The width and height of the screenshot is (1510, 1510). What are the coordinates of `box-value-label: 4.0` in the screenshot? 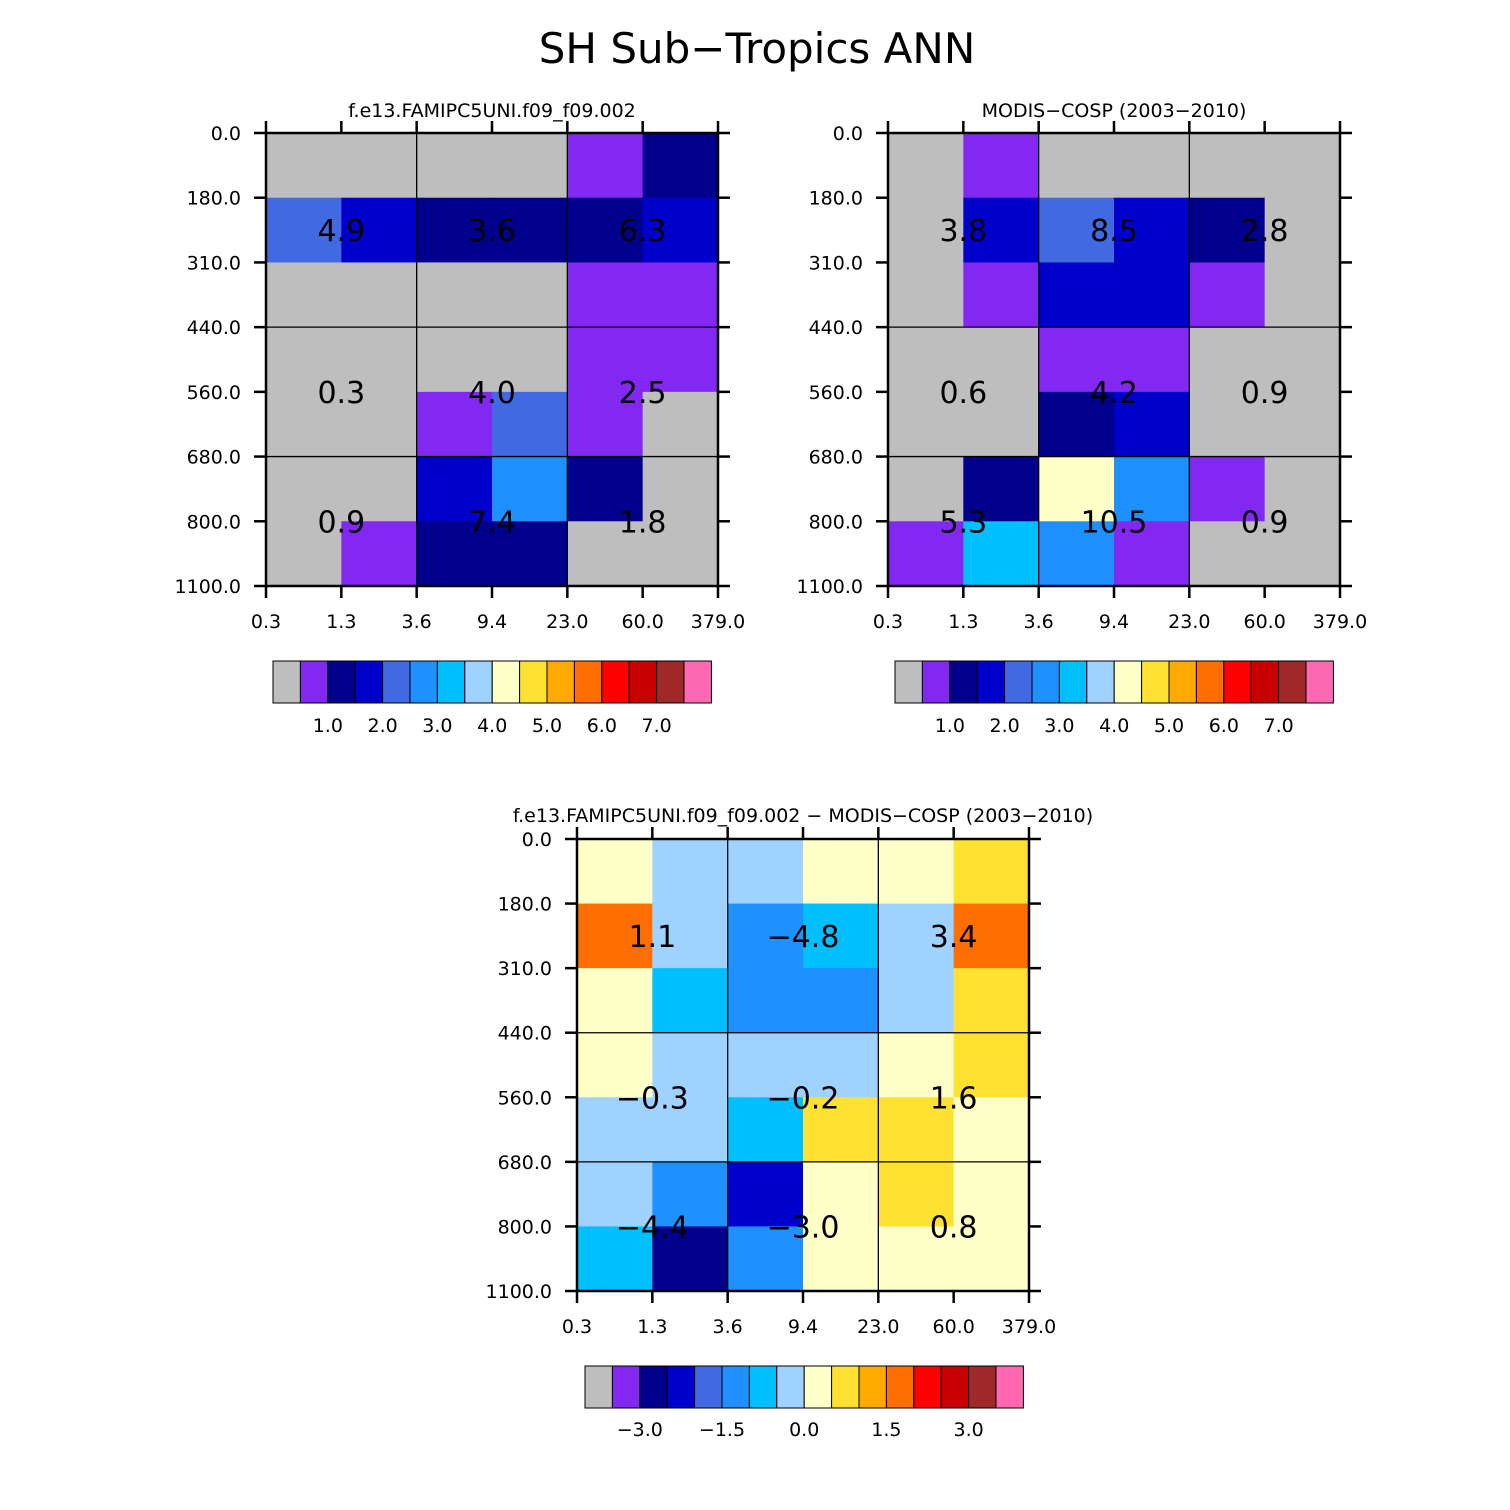 It's located at (492, 393).